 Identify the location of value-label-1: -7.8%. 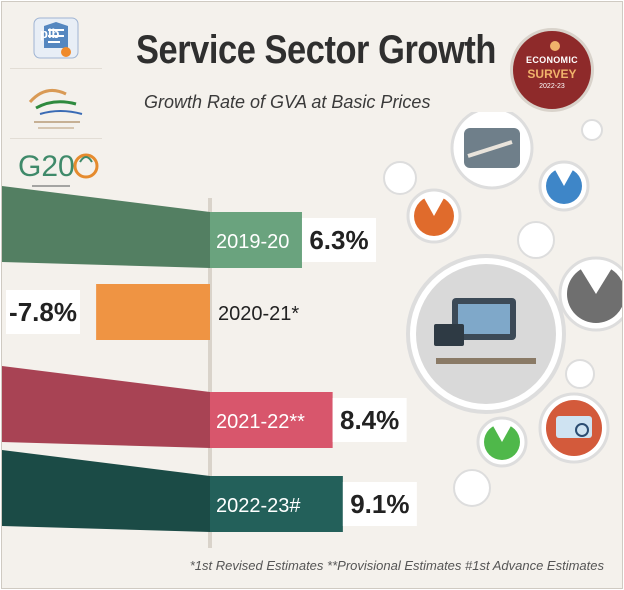
(43, 312).